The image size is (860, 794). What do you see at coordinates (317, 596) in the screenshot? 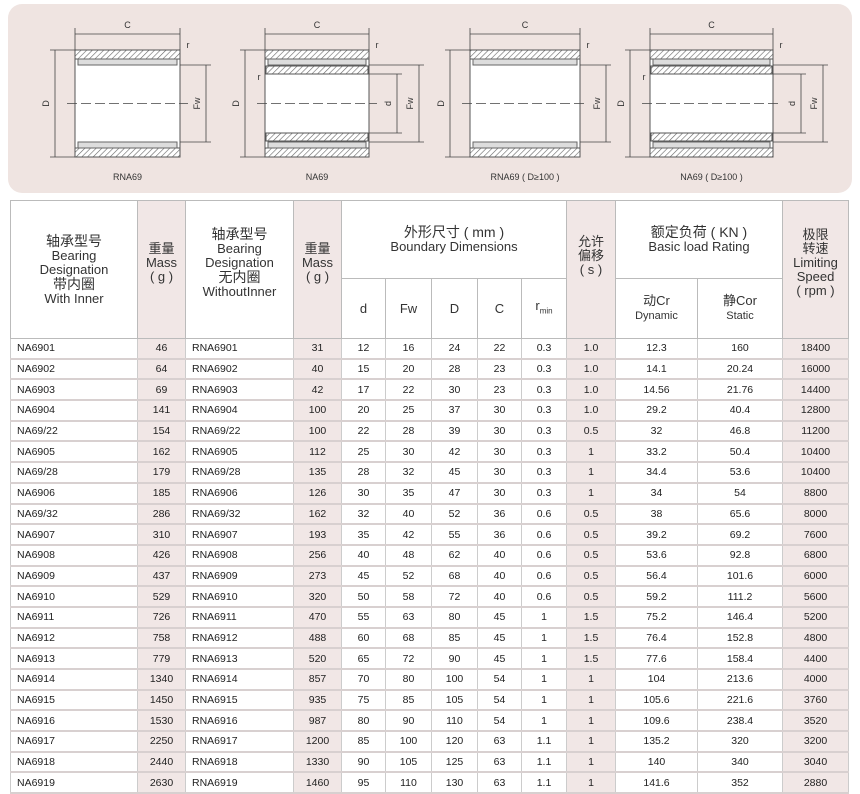
I see `table-cell: 320` at bounding box center [317, 596].